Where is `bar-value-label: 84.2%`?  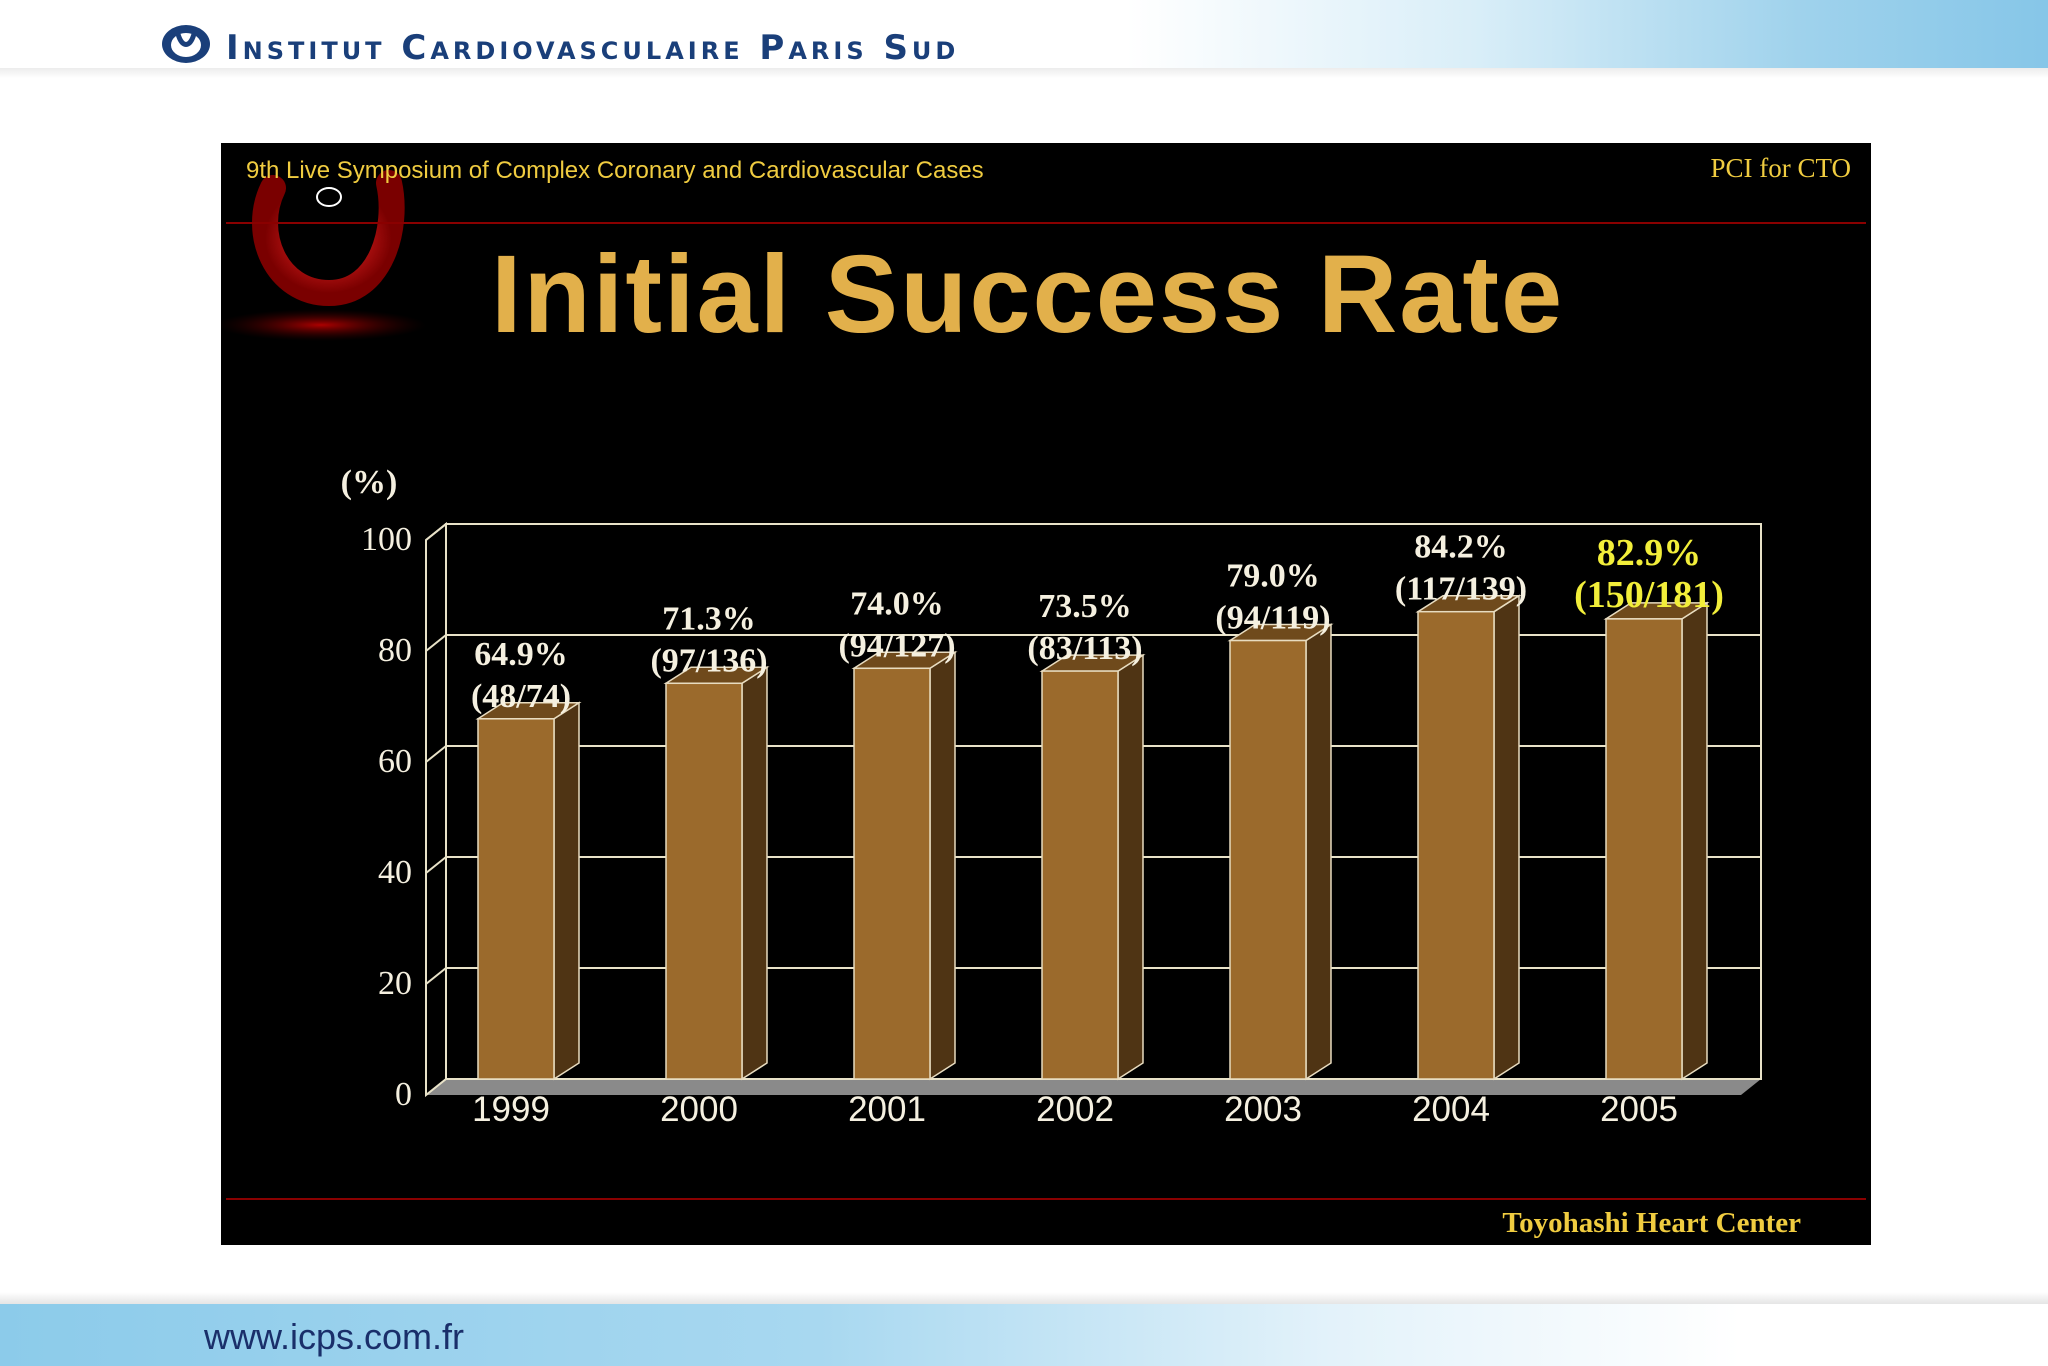 bar-value-label: 84.2% is located at coordinates (1461, 547).